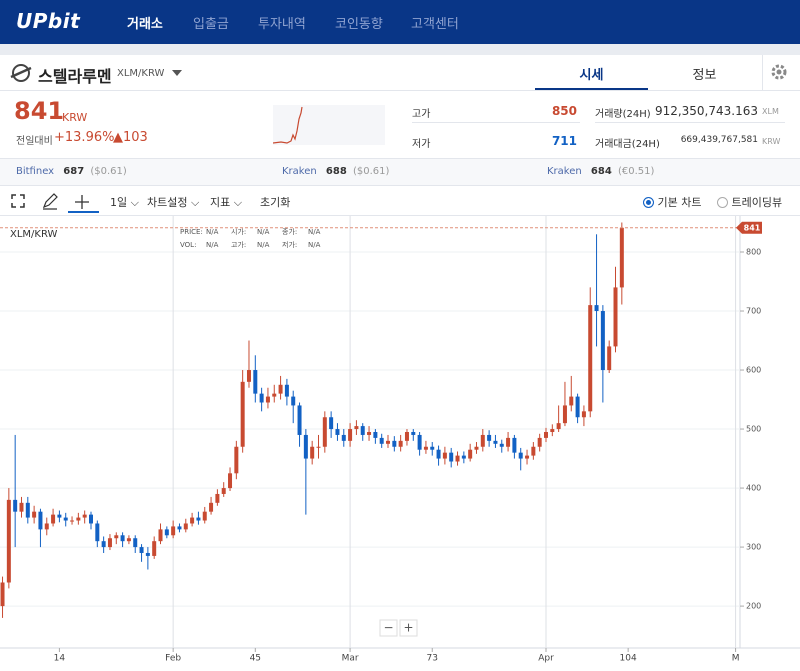 Image resolution: width=800 pixels, height=671 pixels. I want to click on change-rate: +13.96%, so click(84, 137).